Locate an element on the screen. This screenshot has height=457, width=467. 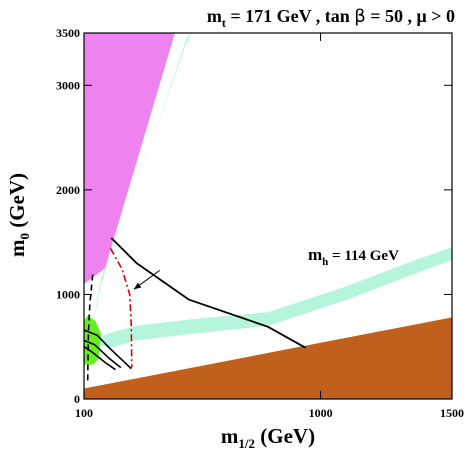
y-tick-label: 1000 is located at coordinates (68, 294).